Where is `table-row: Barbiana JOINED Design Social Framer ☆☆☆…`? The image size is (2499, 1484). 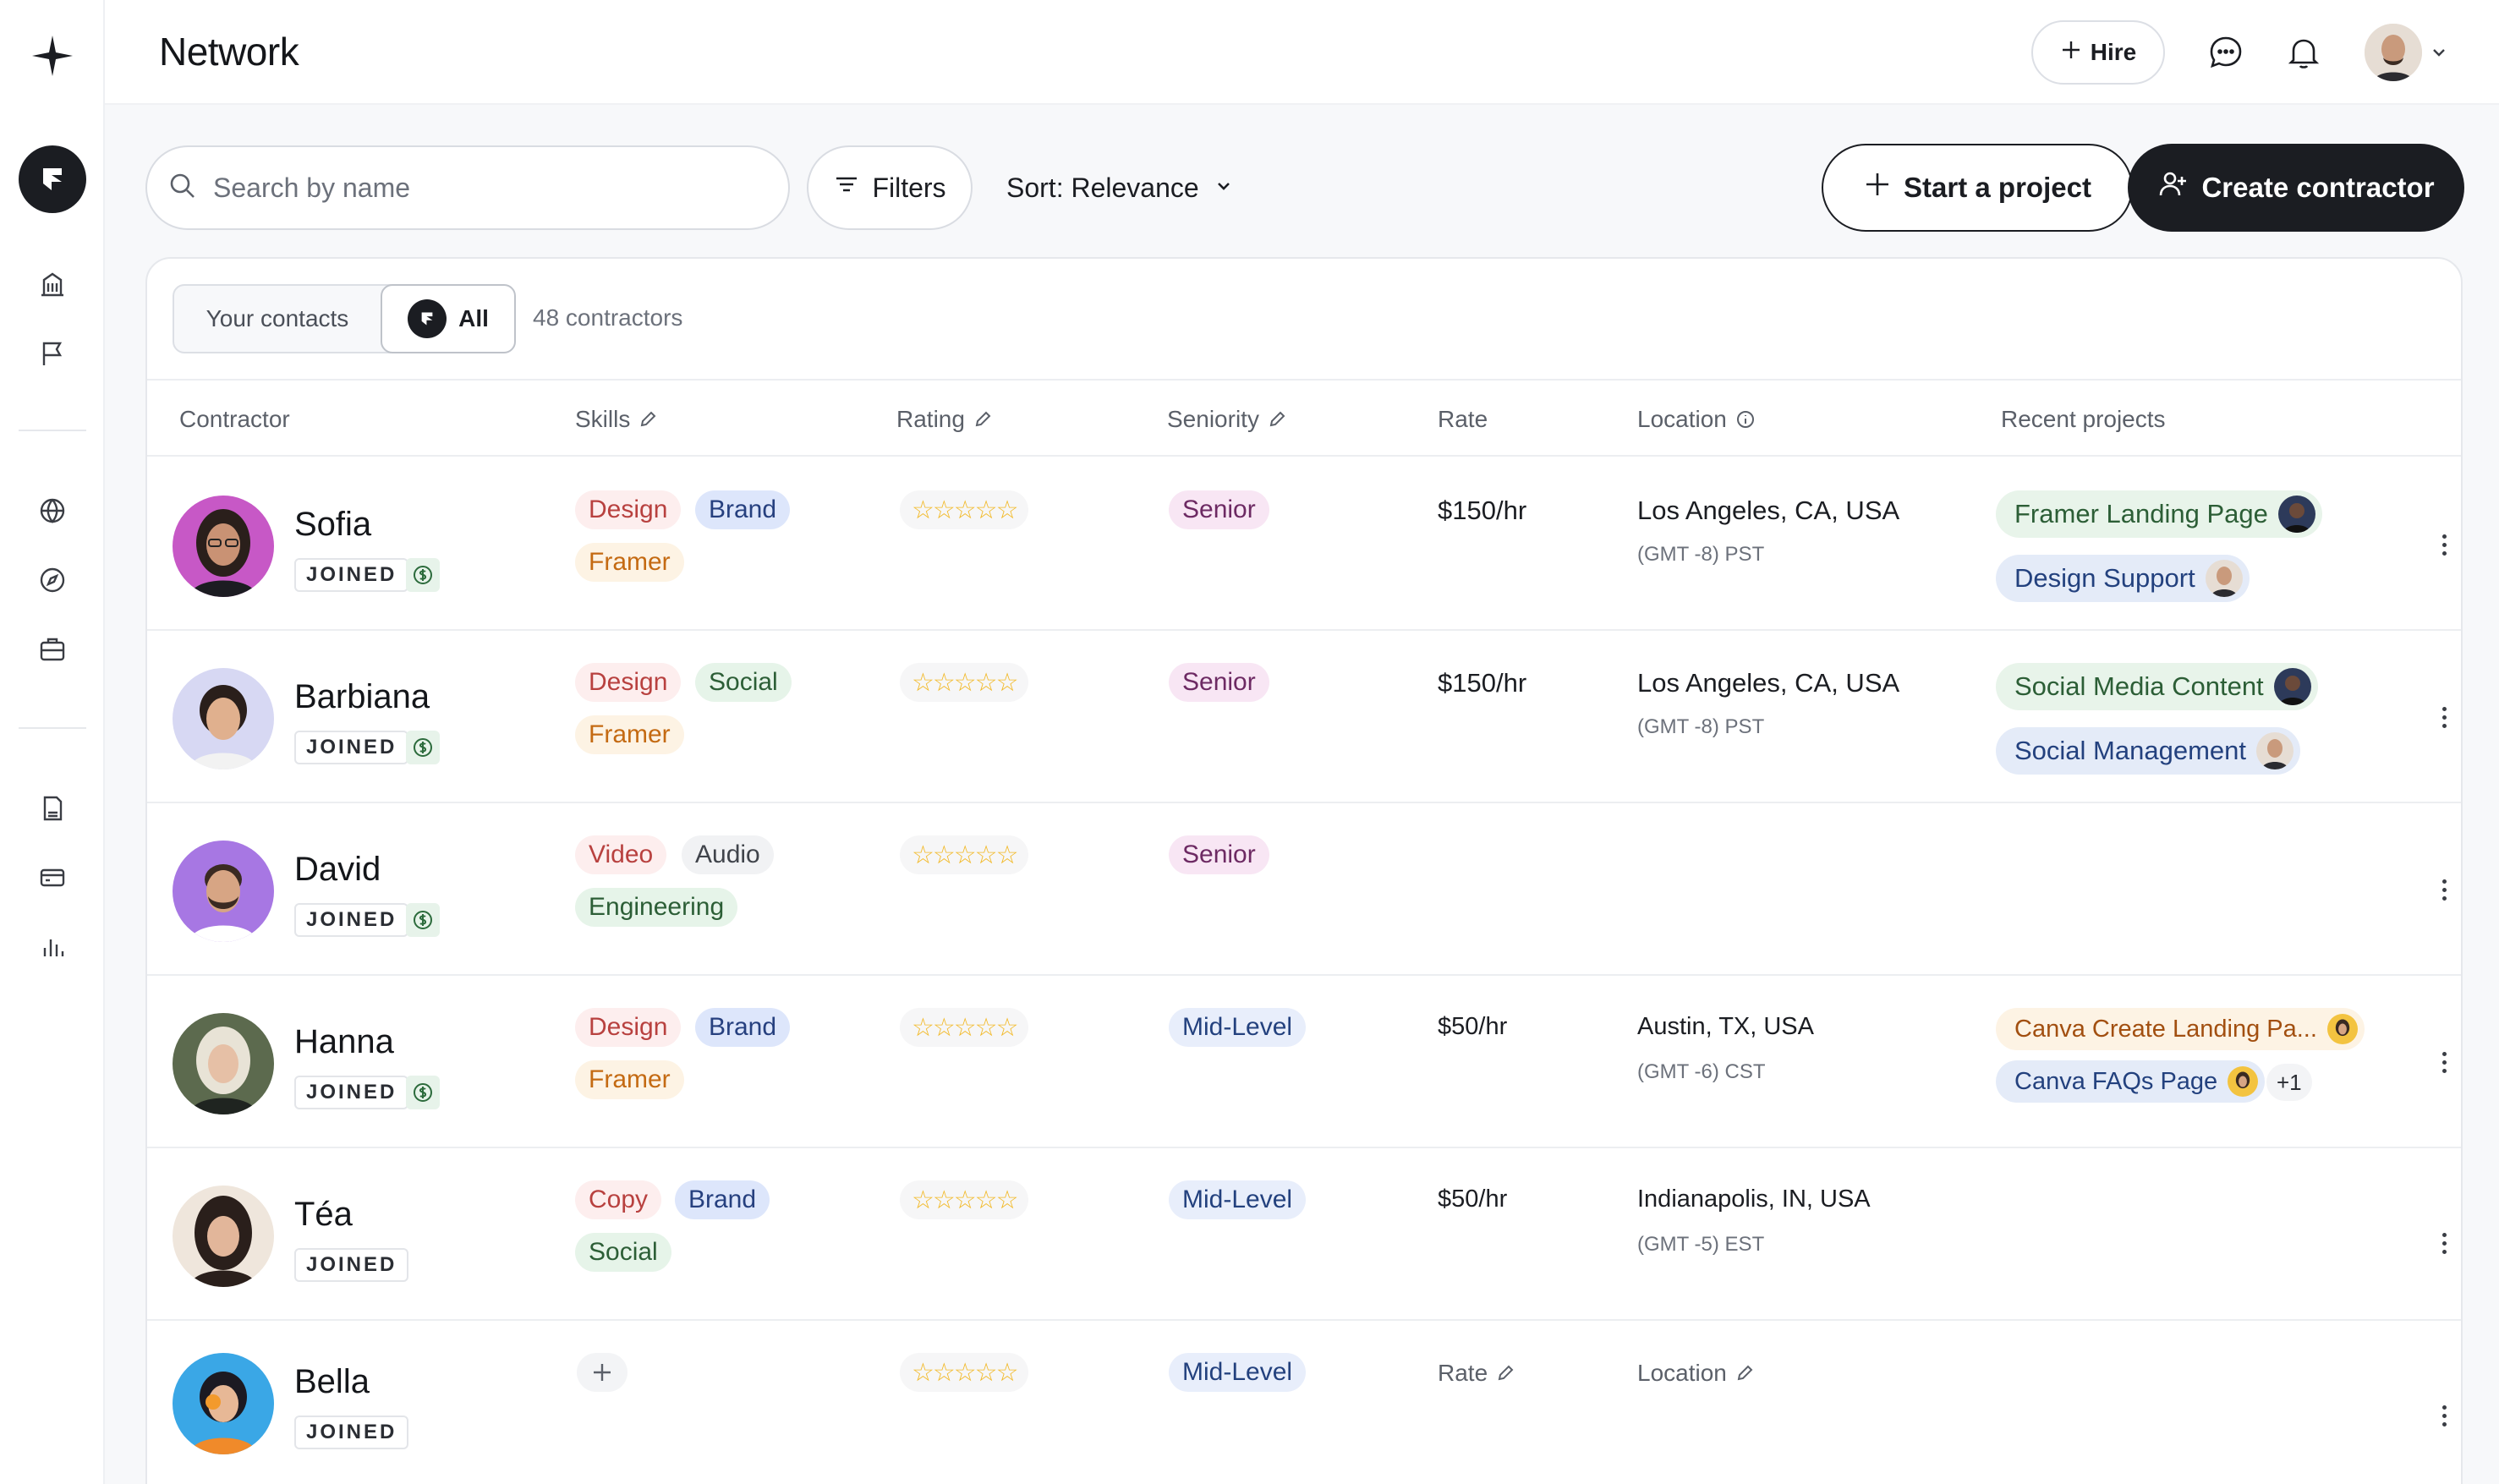 table-row: Barbiana JOINED Design Social Framer ☆☆☆… is located at coordinates (1304, 717).